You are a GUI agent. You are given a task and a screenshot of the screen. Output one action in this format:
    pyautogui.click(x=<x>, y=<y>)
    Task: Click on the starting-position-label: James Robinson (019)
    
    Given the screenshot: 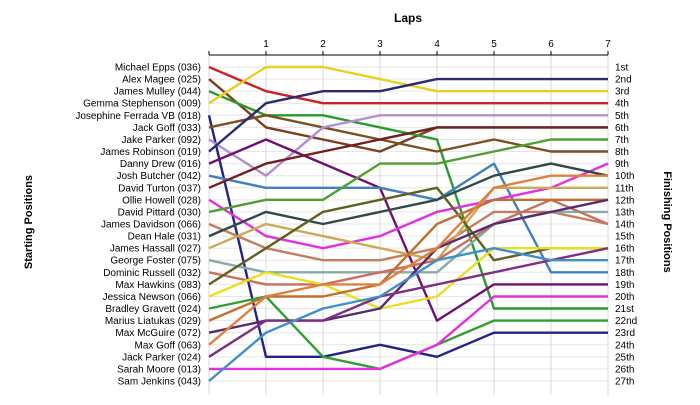 What is the action you would take?
    pyautogui.click(x=150, y=152)
    